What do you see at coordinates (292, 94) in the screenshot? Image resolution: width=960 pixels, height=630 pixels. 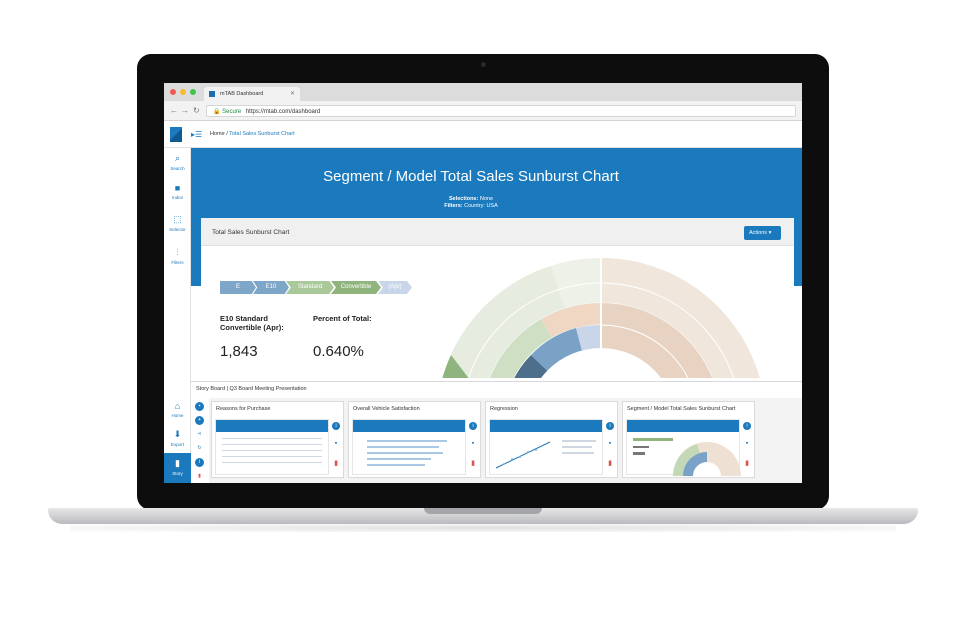 I see `close-tab-icon: ✕` at bounding box center [292, 94].